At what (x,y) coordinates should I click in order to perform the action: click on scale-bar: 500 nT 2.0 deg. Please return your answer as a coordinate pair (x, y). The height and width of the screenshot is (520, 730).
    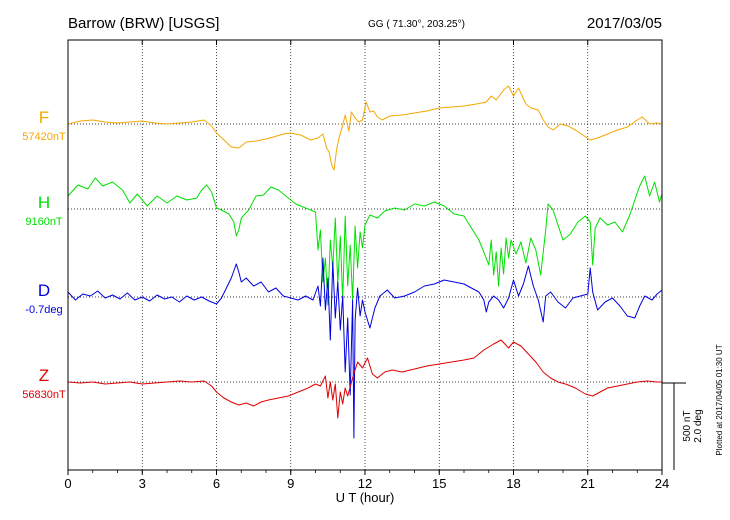
    Looking at the image, I should click on (683, 426).